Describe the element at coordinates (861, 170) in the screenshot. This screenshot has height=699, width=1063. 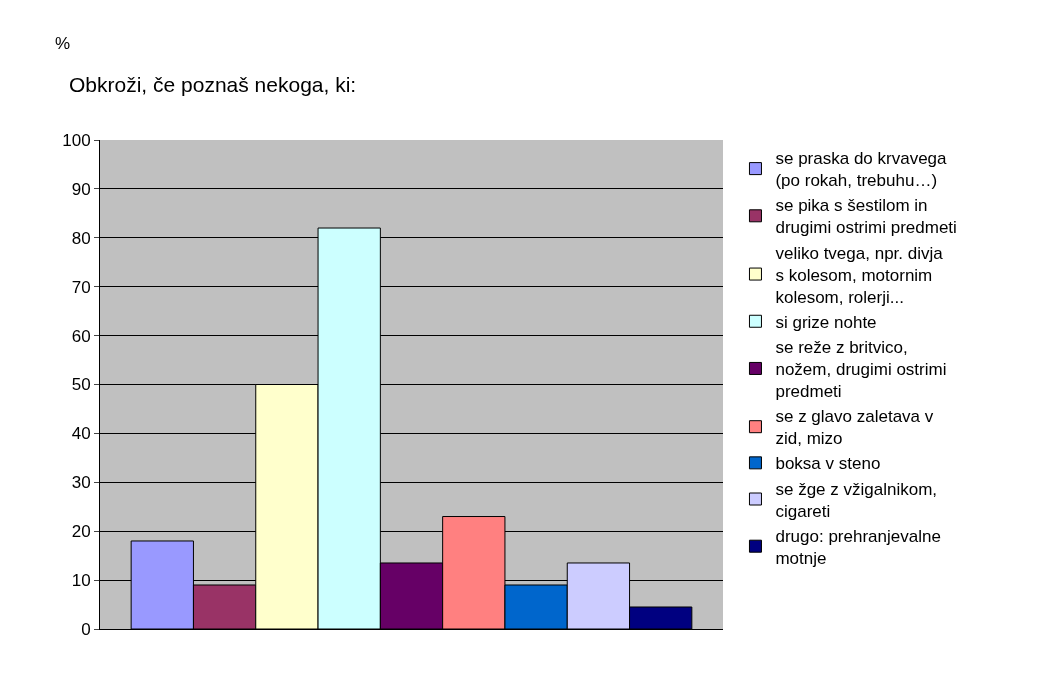
I see `legend-label: se praska do krvavega (po rokah, trebuhu…)` at that location.